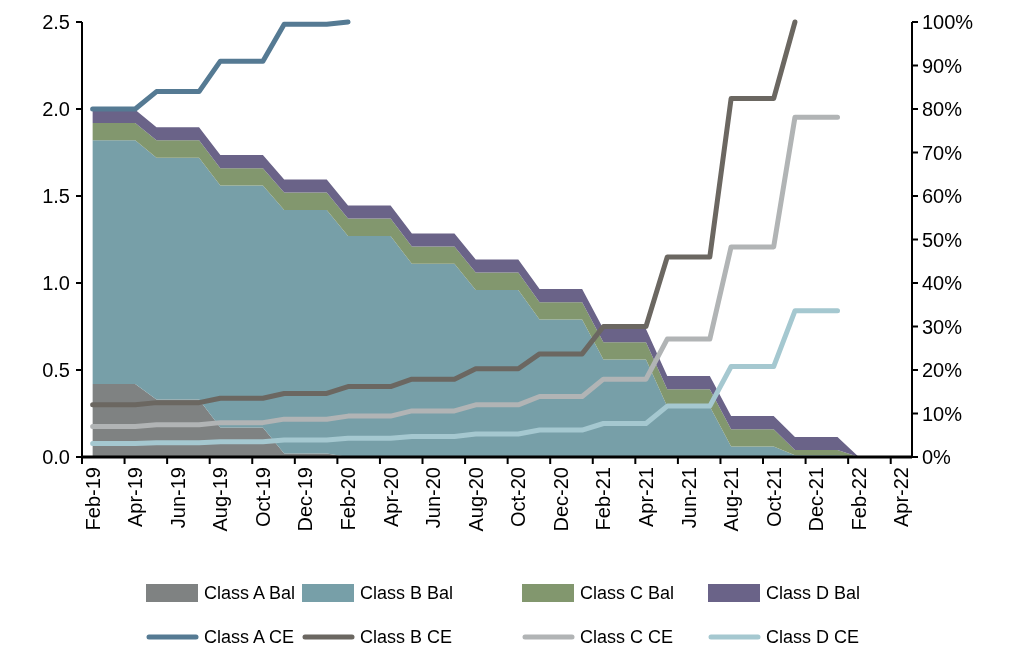  What do you see at coordinates (813, 637) in the screenshot?
I see `legend-label: Class D CE` at bounding box center [813, 637].